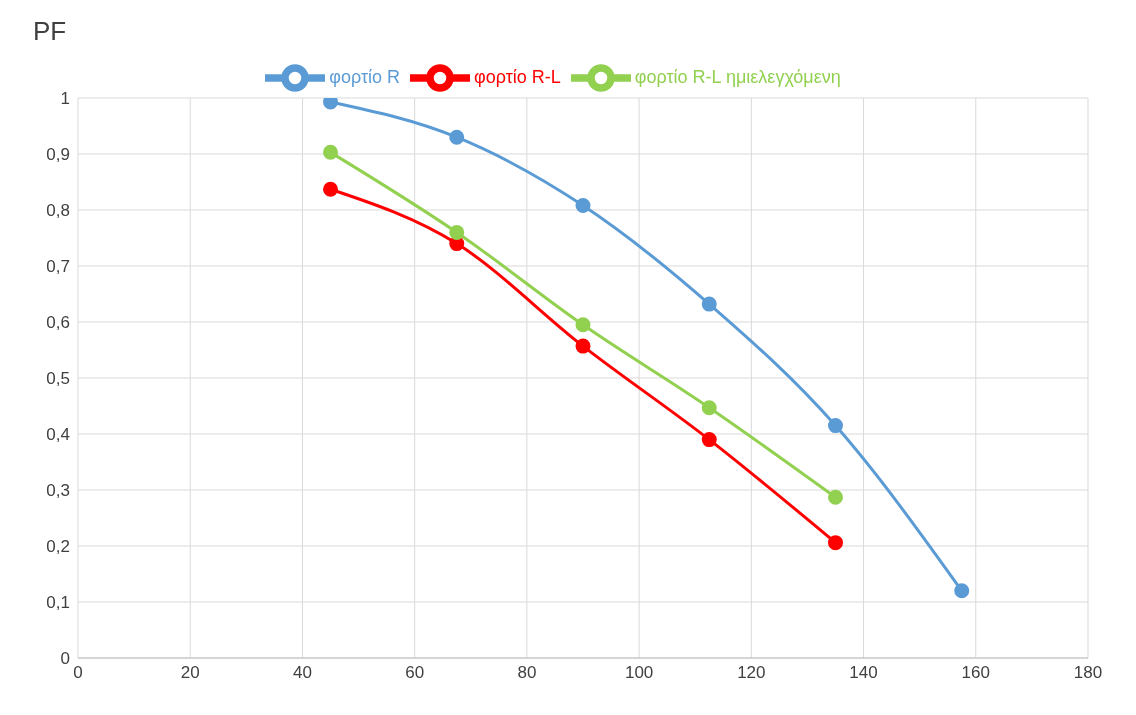  I want to click on x-tick-label: 120, so click(751, 673).